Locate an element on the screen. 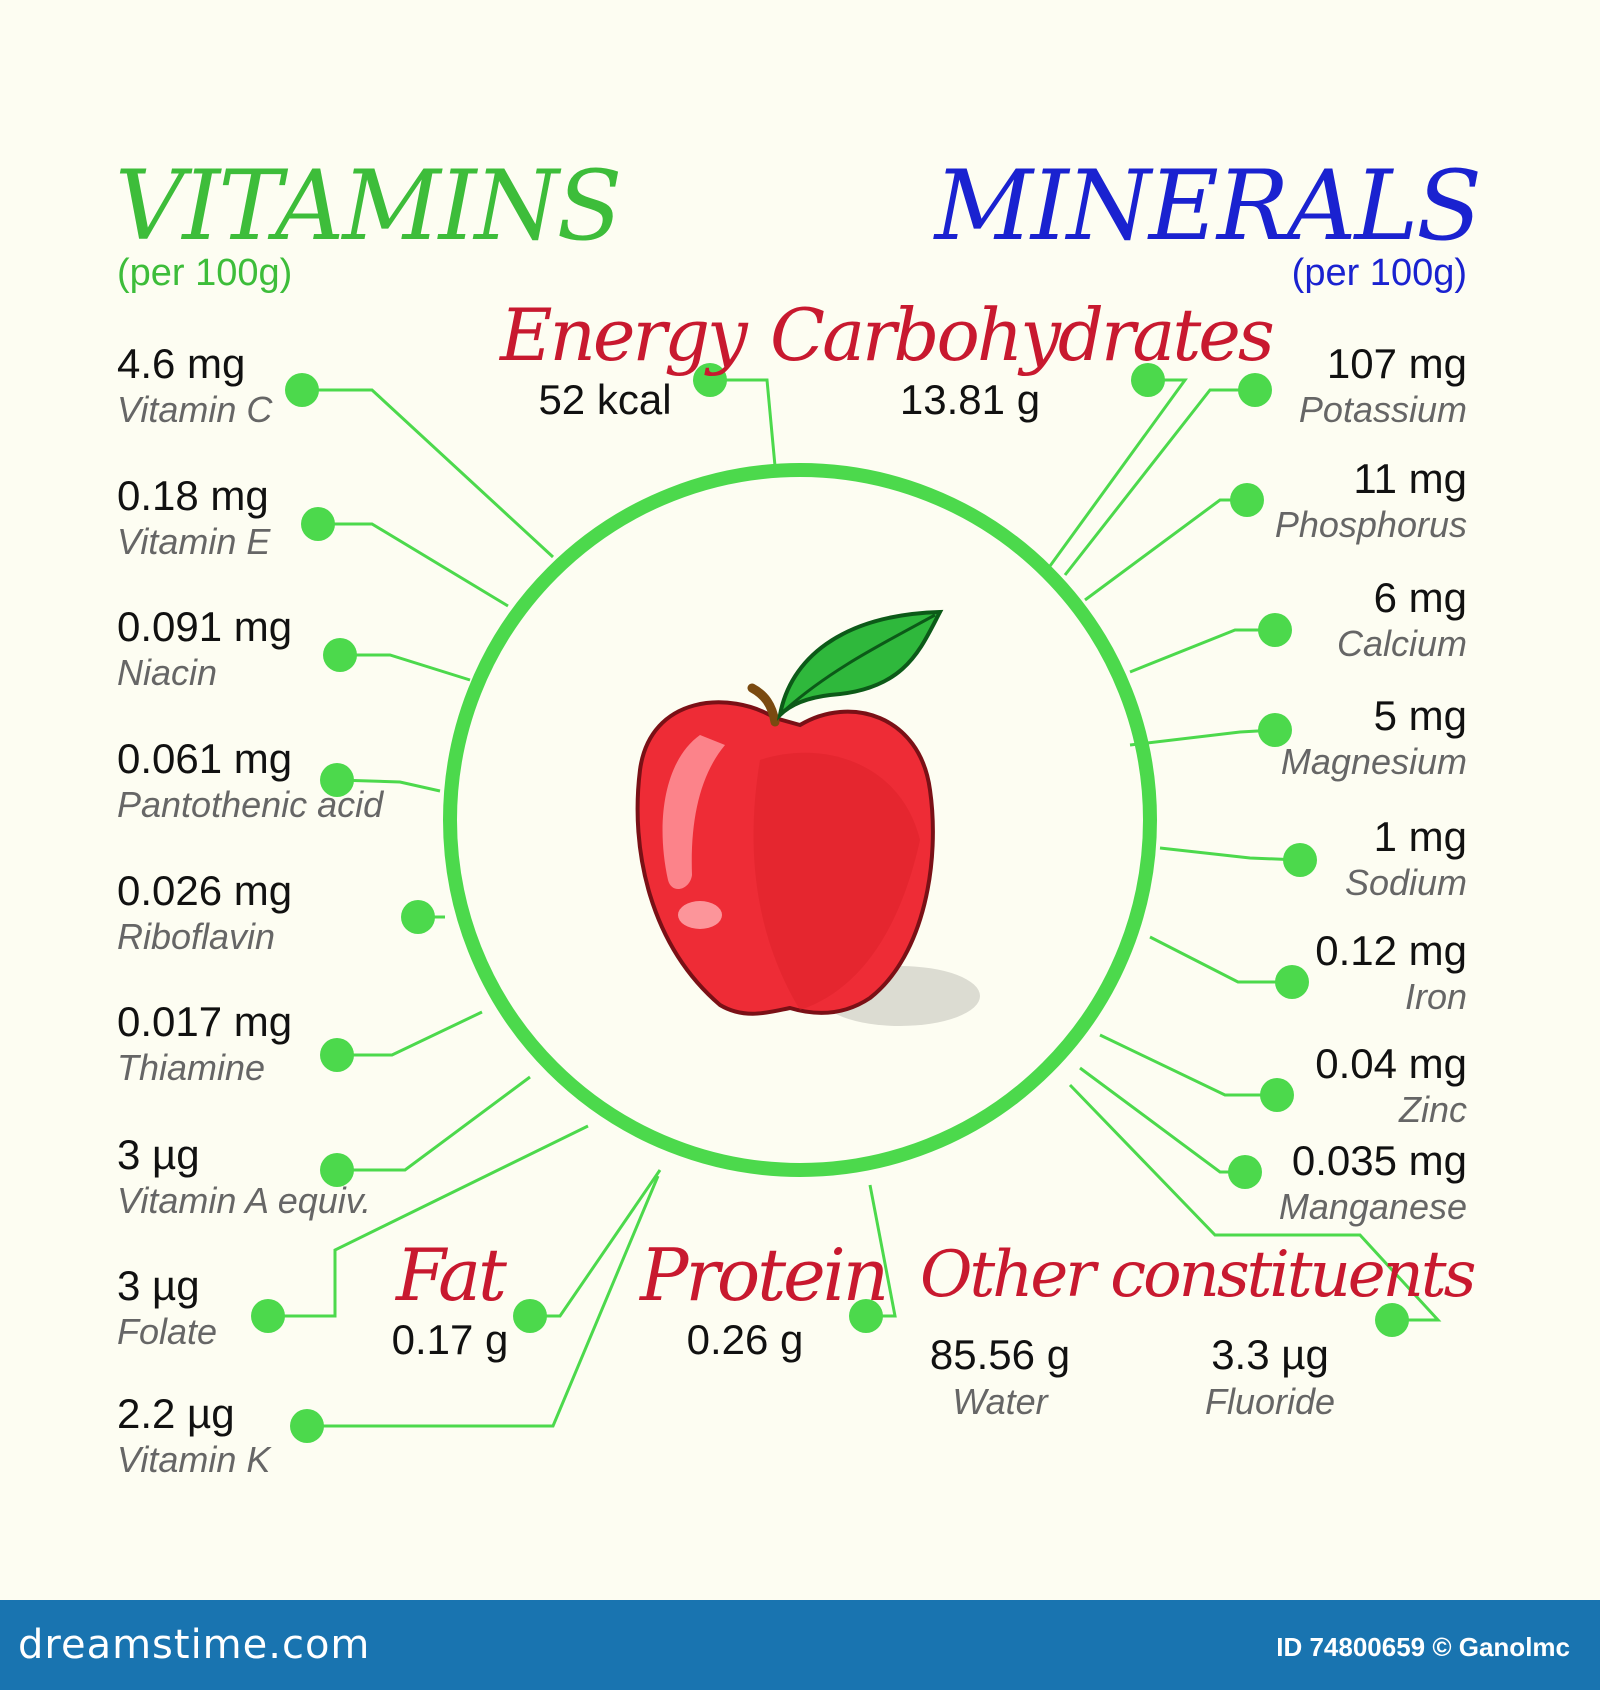 This screenshot has height=1690, width=1600. energy-title: Energy is located at coordinates (624, 335).